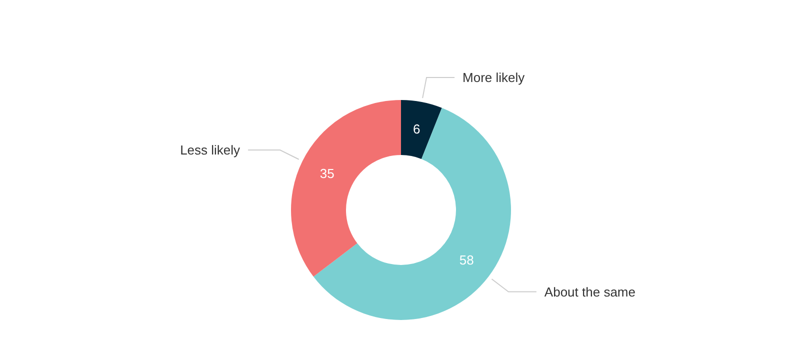  I want to click on data-label: 58, so click(466, 260).